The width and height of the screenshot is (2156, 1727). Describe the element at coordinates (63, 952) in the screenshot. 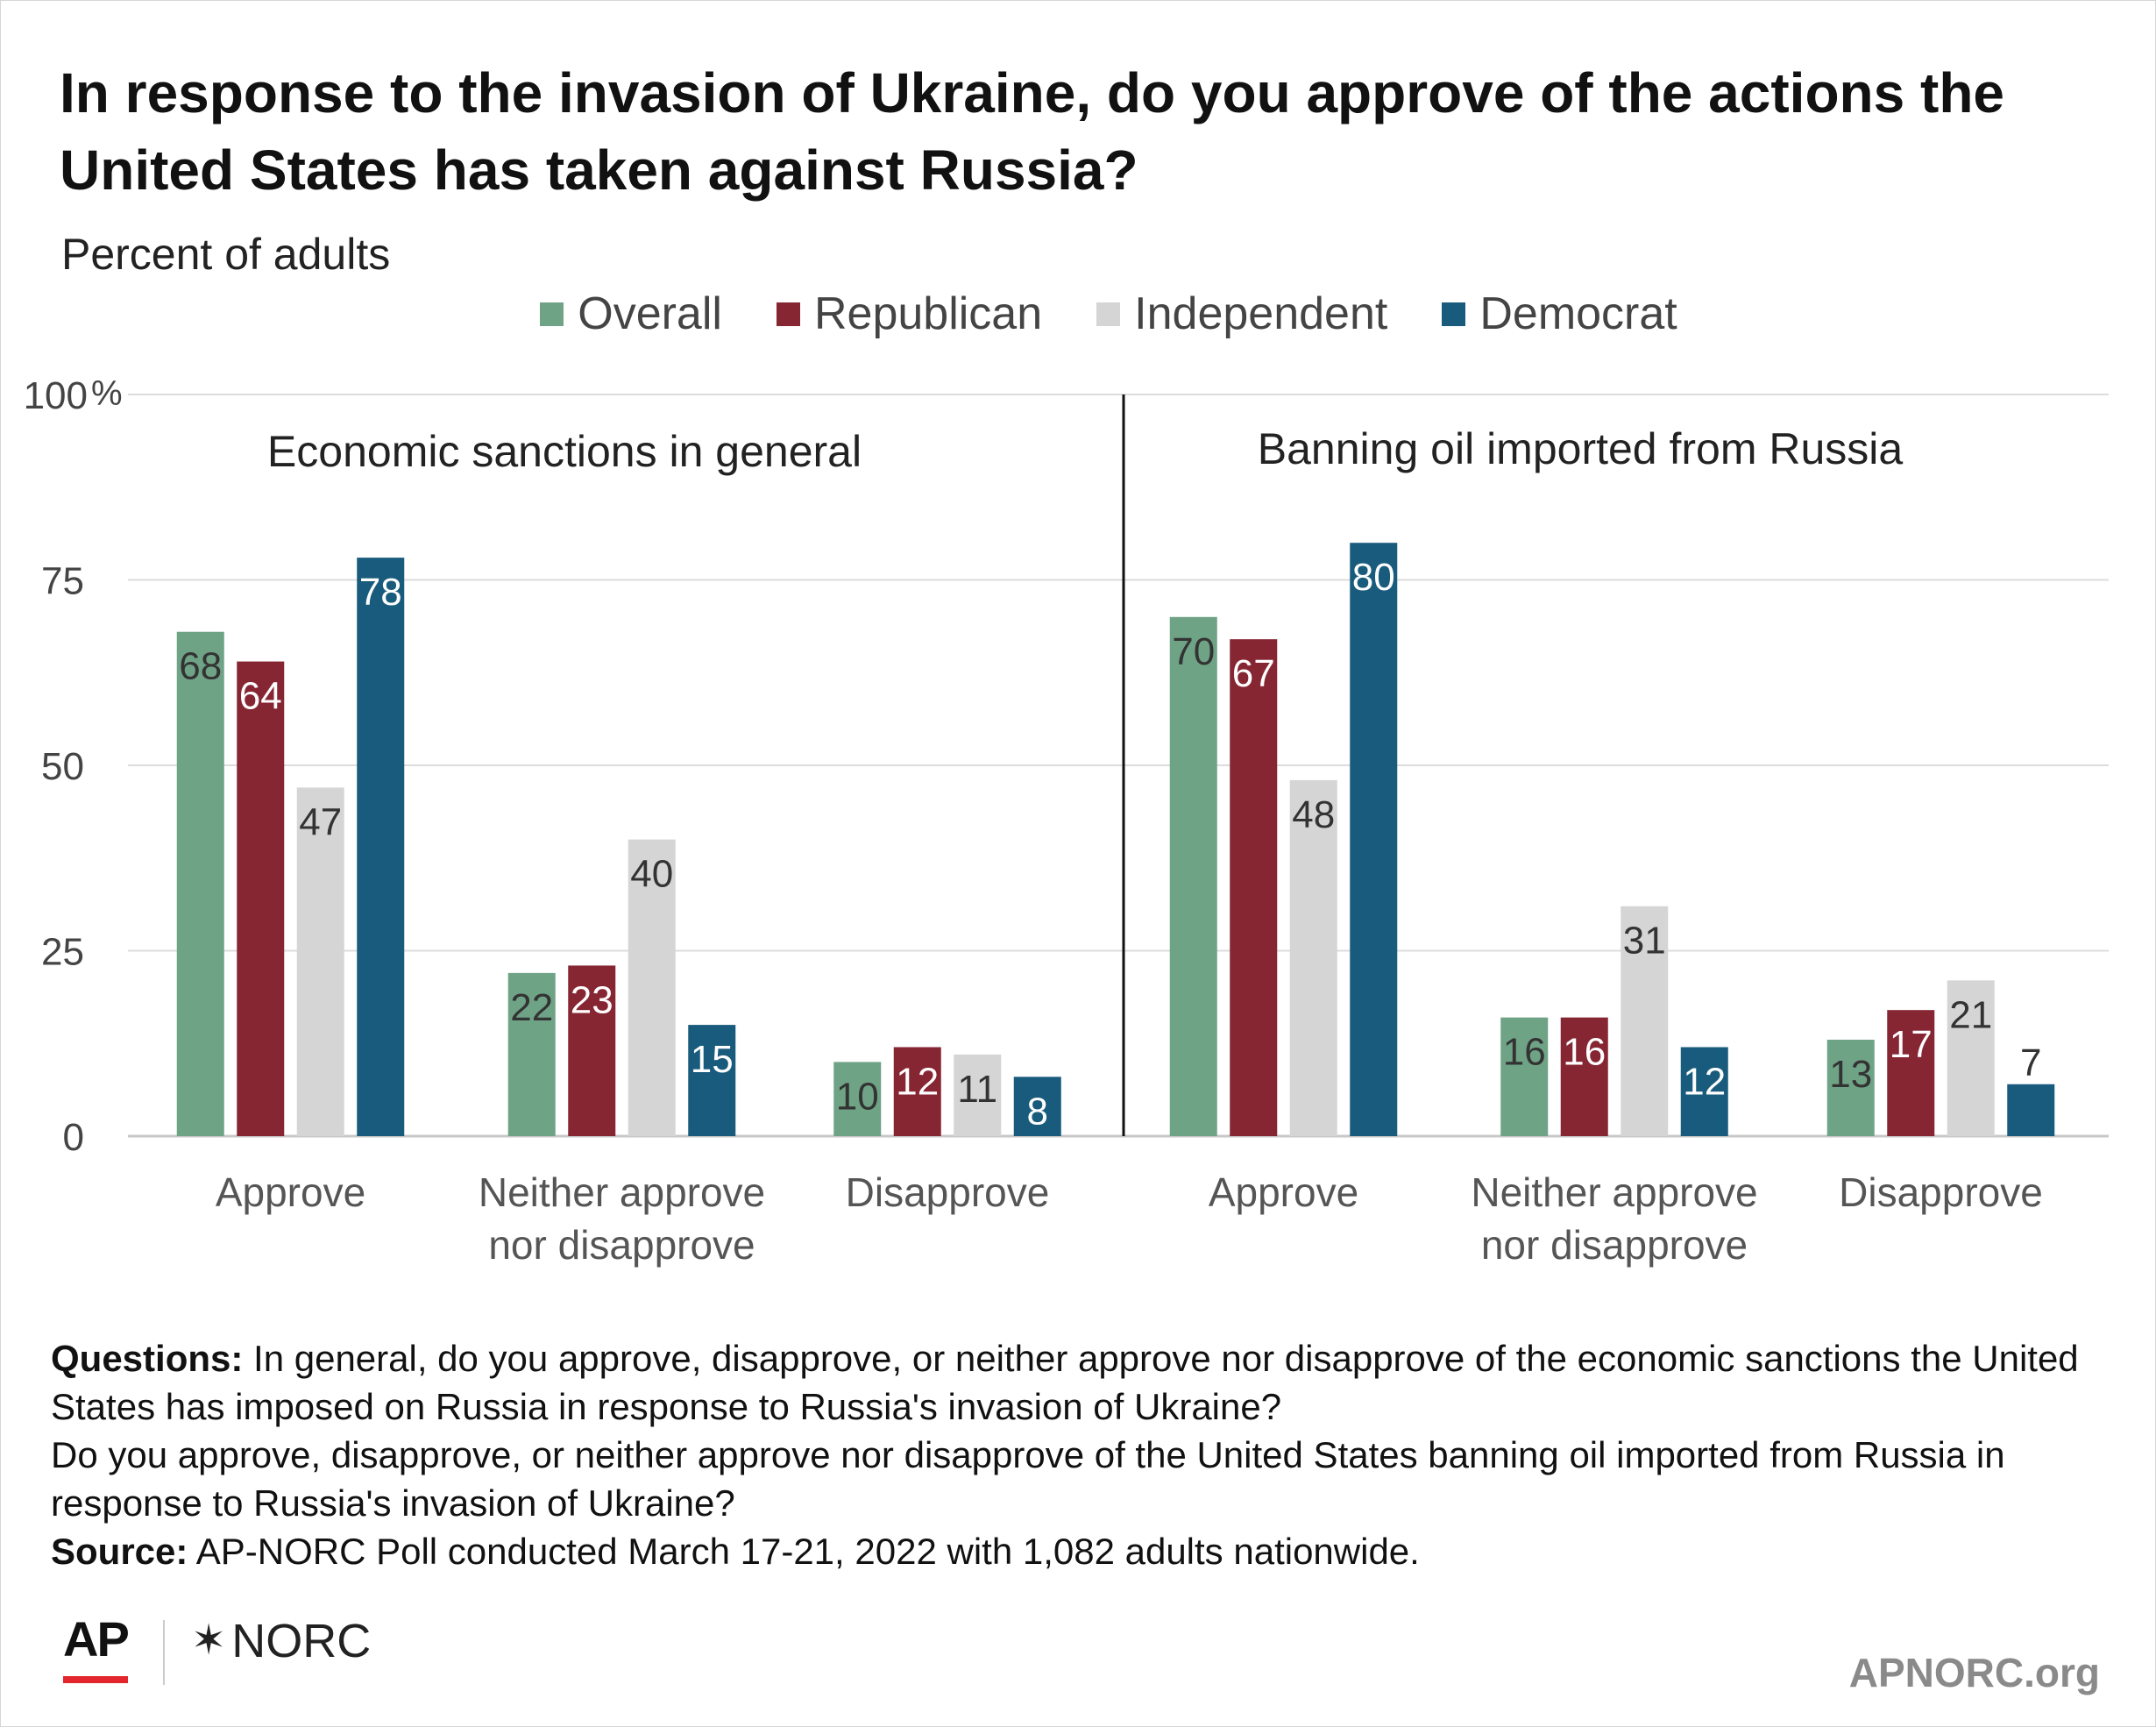

I see `y-tick-label: 25` at that location.